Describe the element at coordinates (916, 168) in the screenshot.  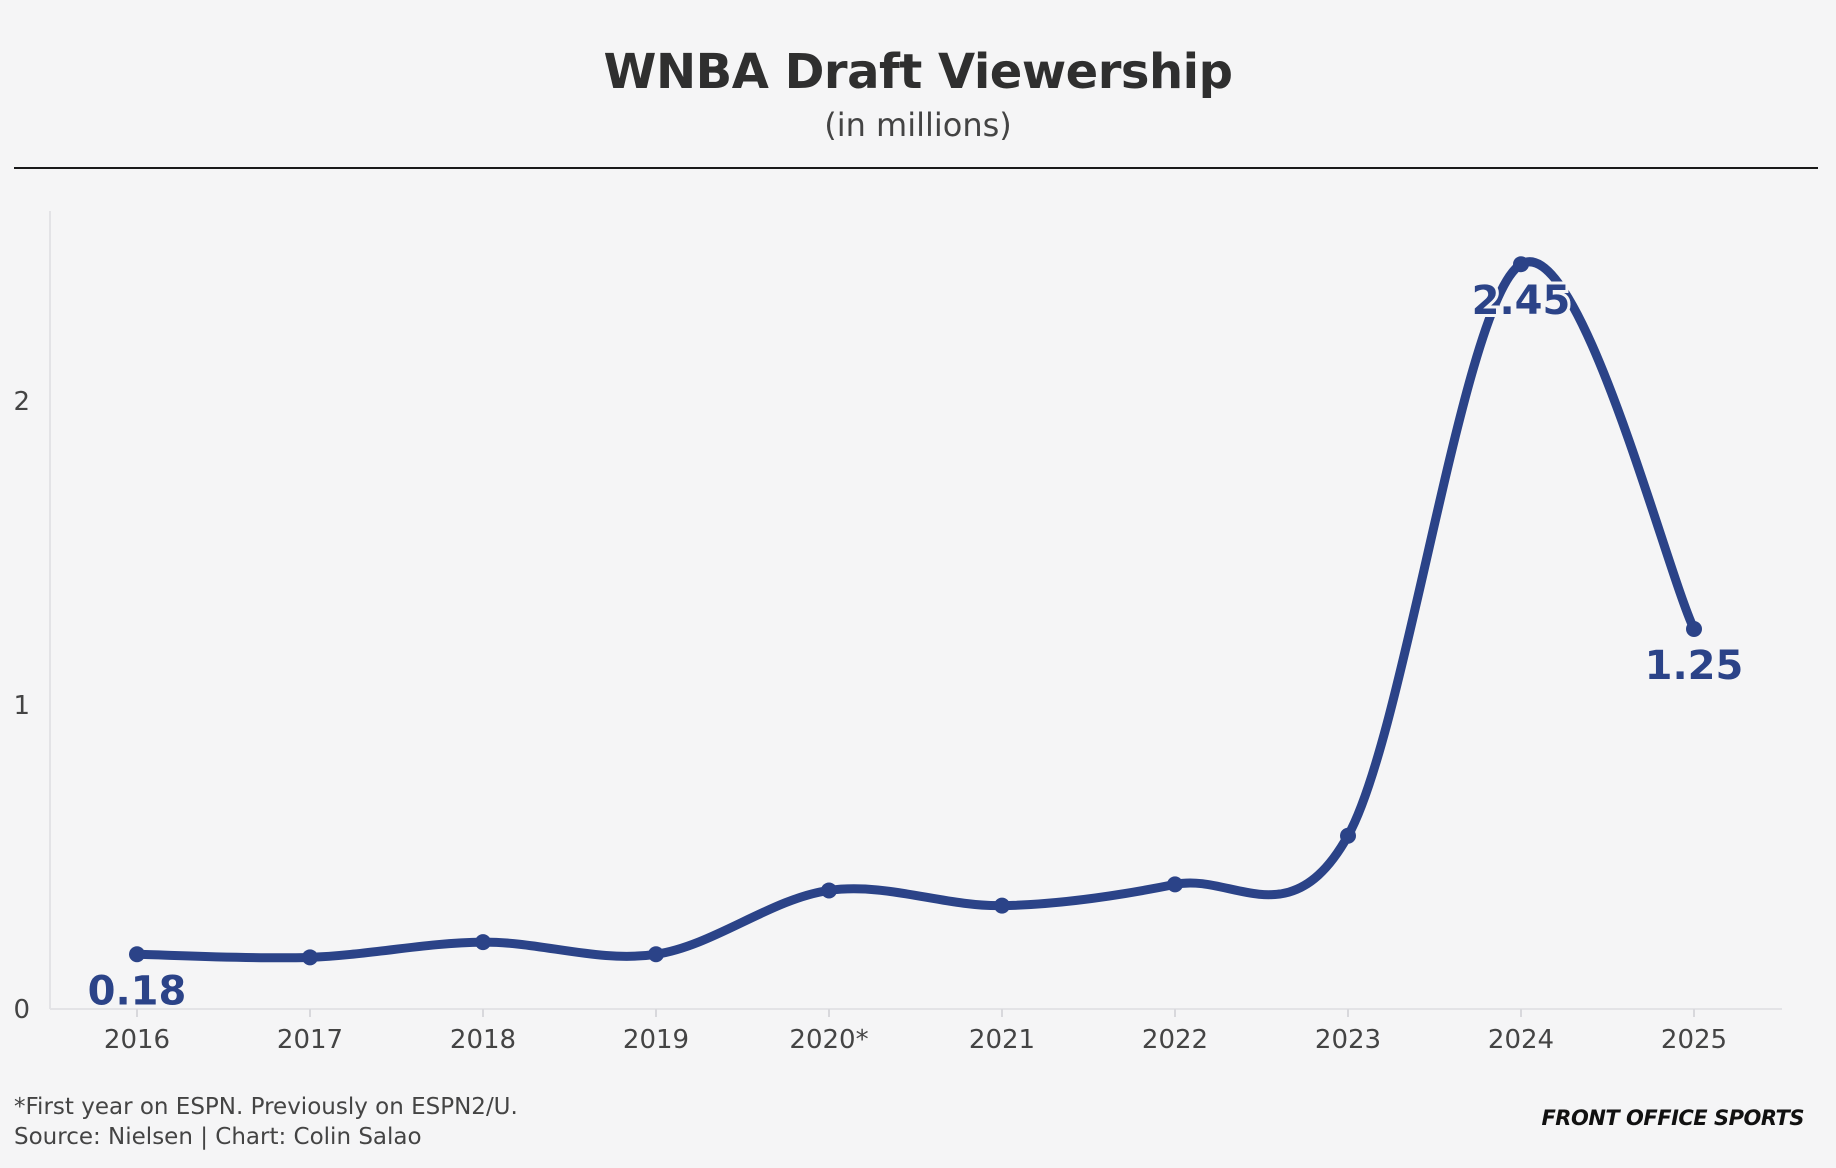
I see `title-divider` at that location.